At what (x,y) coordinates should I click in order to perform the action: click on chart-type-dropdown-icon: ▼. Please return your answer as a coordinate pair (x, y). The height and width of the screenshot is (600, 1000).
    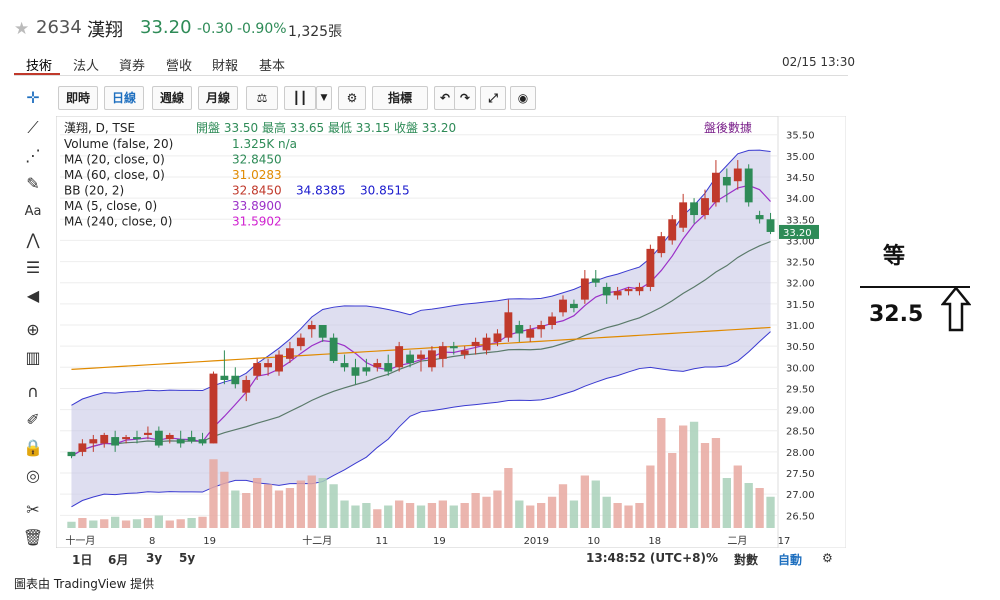
    Looking at the image, I should click on (324, 98).